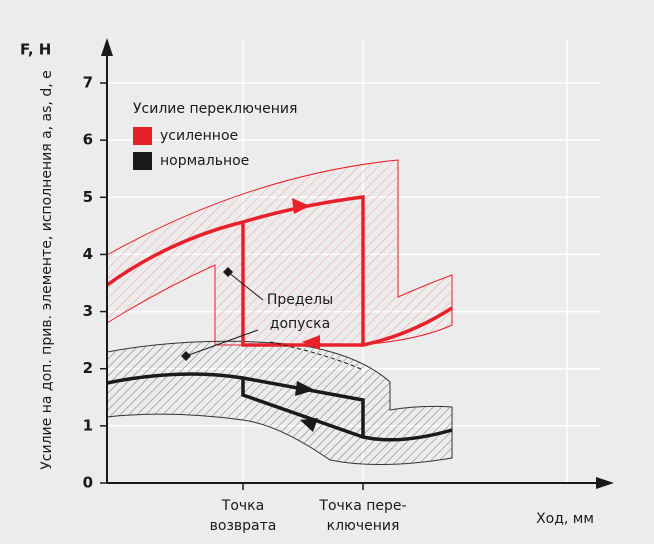  What do you see at coordinates (88, 368) in the screenshot?
I see `y-tick-label: 2` at bounding box center [88, 368].